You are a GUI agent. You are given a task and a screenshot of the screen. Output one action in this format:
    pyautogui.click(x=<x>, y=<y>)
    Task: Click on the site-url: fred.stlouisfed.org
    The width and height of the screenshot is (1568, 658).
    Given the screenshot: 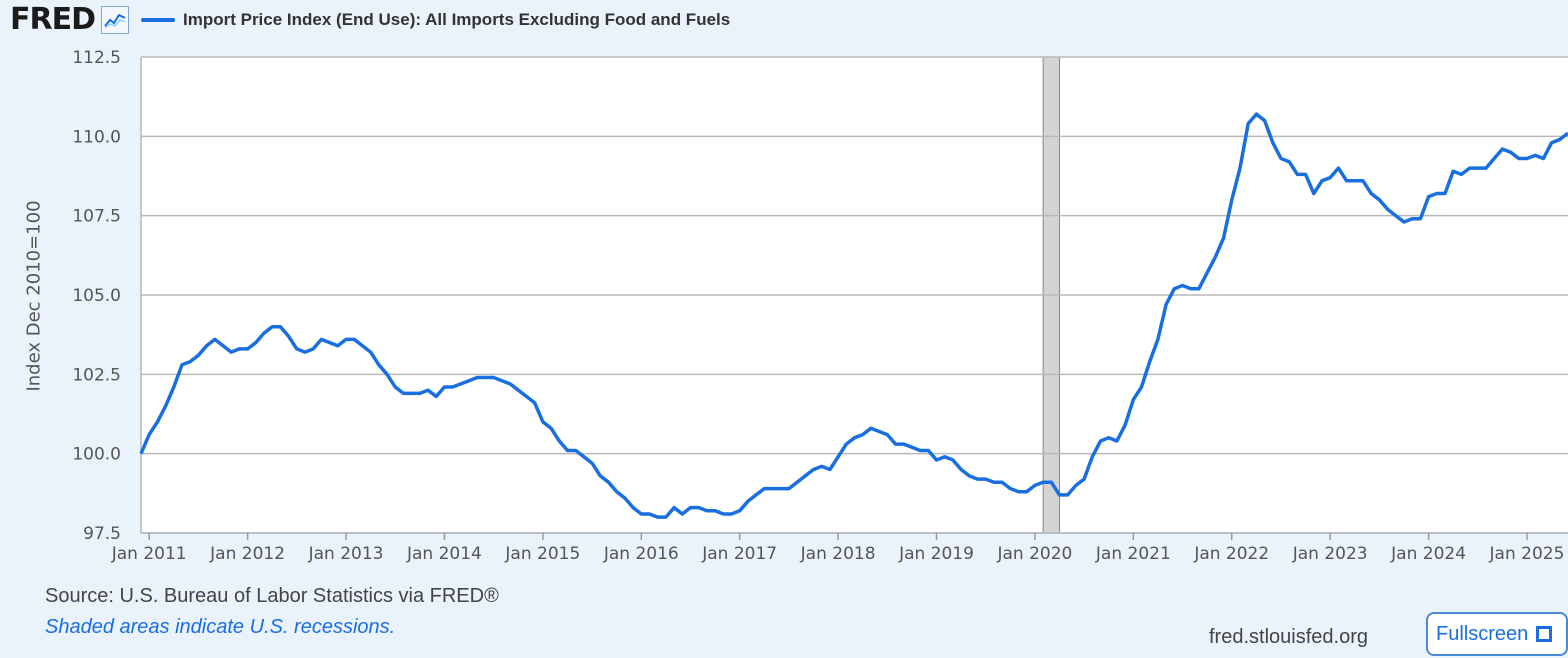 What is the action you would take?
    pyautogui.click(x=1288, y=637)
    